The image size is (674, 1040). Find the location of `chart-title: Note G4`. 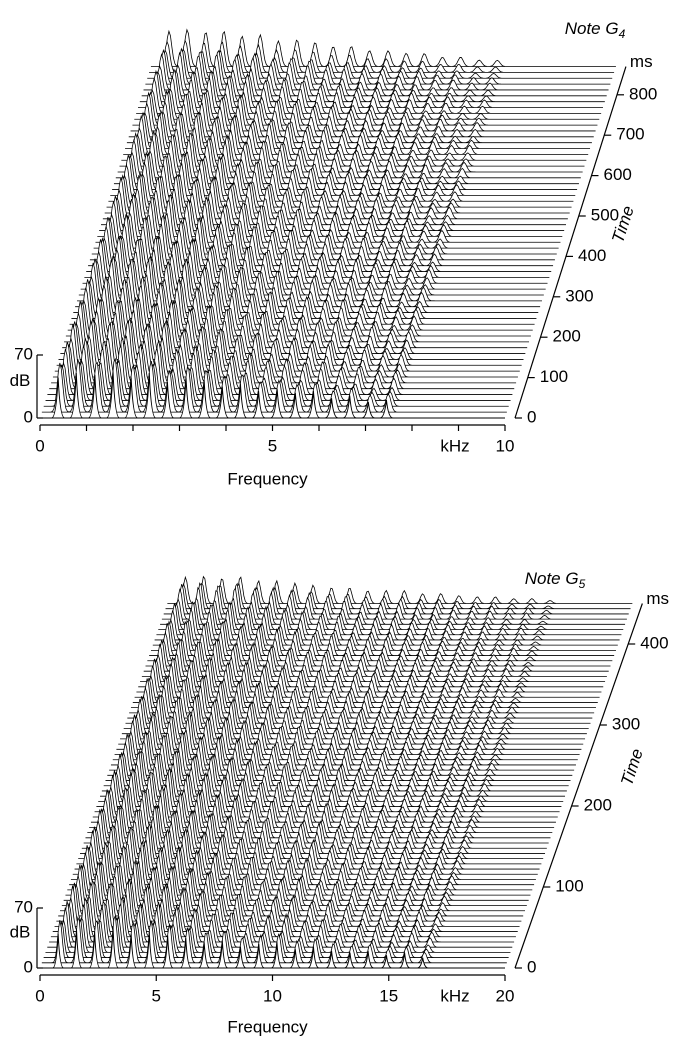

chart-title: Note G4 is located at coordinates (595, 30).